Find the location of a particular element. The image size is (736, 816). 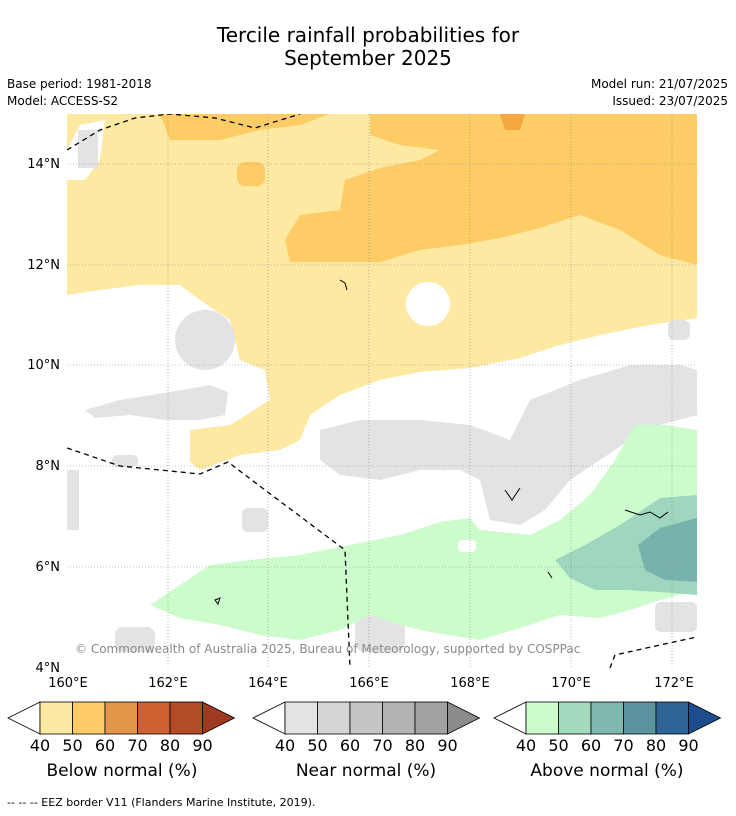

lat-axis: 14°N 12°N 10°N 8°N 6°N 4°N is located at coordinates (43, 416).